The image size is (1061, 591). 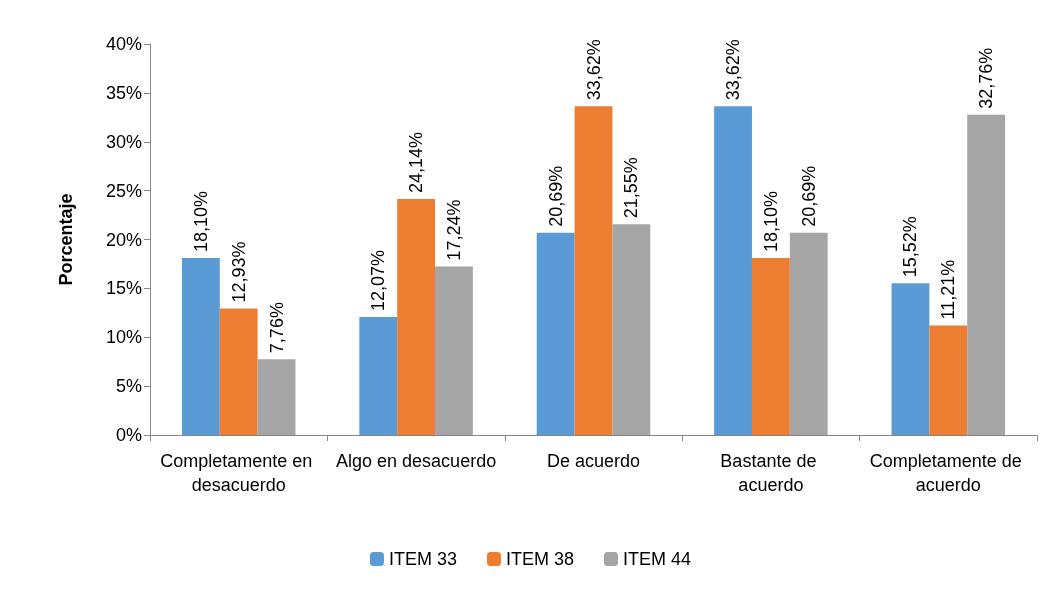 What do you see at coordinates (948, 289) in the screenshot?
I see `data-label: 11,21%` at bounding box center [948, 289].